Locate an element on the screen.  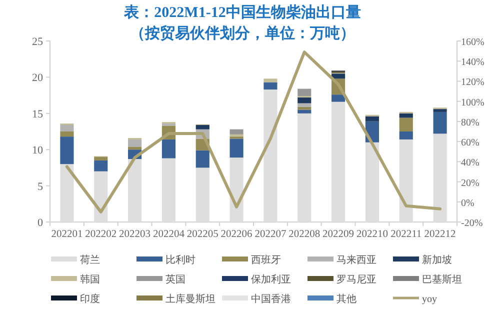
x-tick-label: 202211 is located at coordinates (406, 234).